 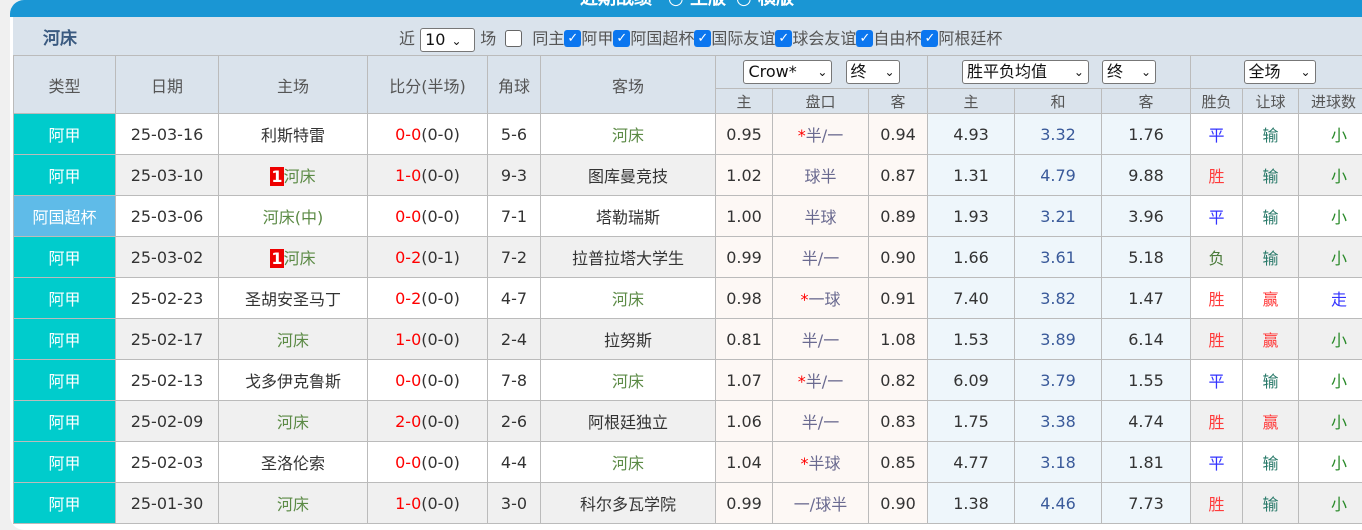 I want to click on handicap-line-text: 半球, so click(x=820, y=217).